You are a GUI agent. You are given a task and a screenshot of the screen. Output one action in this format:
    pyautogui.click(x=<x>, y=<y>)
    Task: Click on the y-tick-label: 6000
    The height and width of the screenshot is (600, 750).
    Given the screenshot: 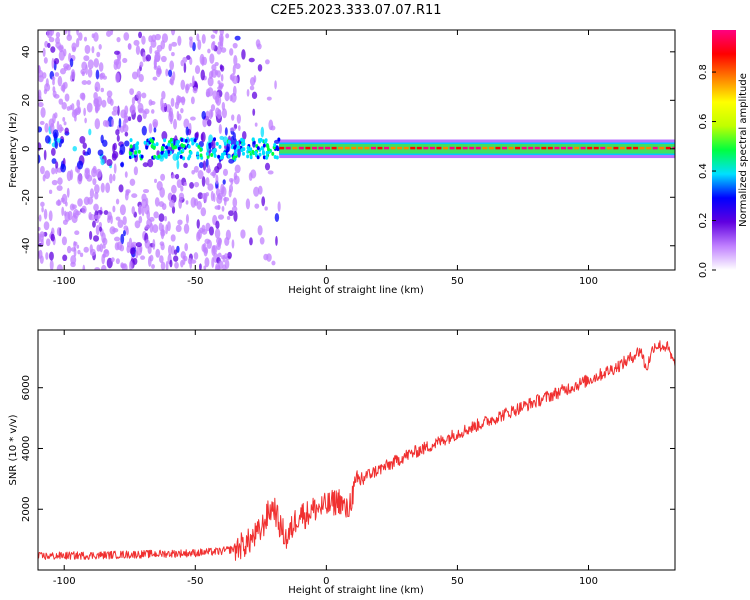 What is the action you would take?
    pyautogui.click(x=26, y=387)
    